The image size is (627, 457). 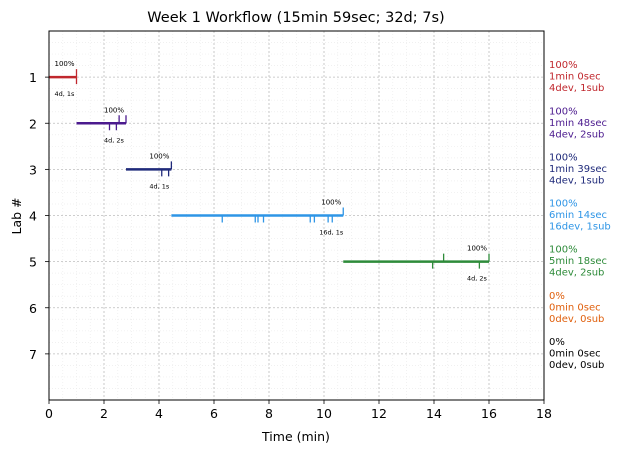 I want to click on x-tick-label: 10, so click(x=324, y=413).